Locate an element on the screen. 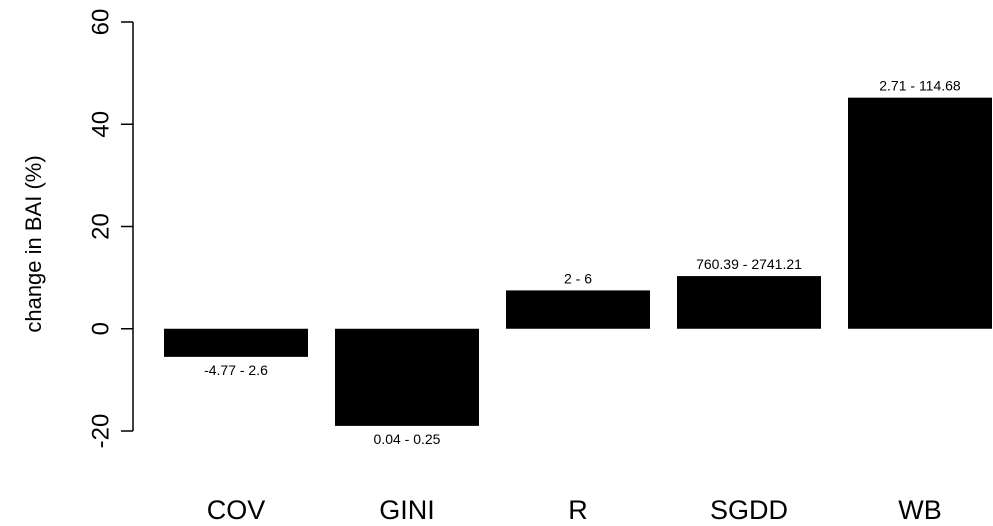 This screenshot has width=993, height=526. x-category-label: SGDD is located at coordinates (749, 510).